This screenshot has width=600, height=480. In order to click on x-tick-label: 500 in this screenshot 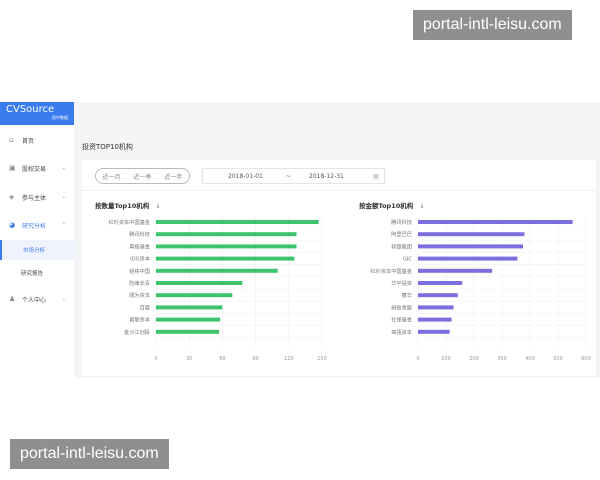, I will do `click(558, 359)`.